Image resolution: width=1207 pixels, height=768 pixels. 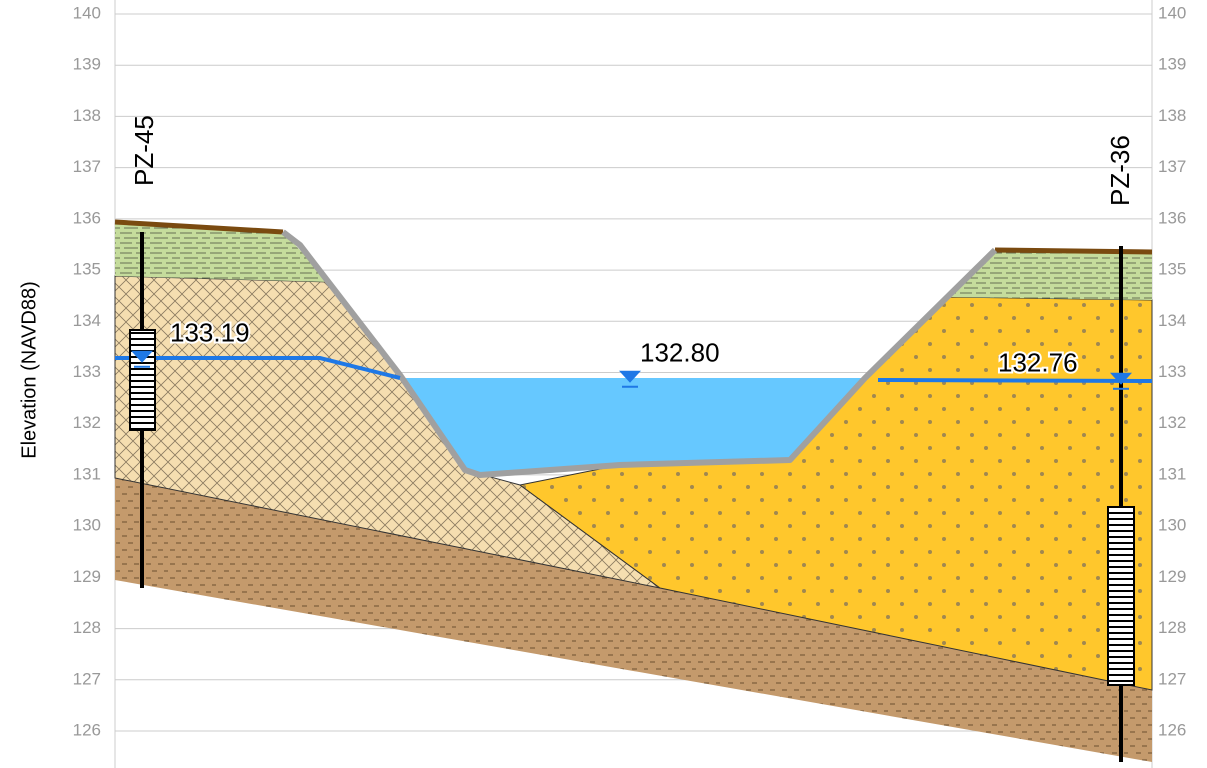 I want to click on axis-label: Elevation (NAVD88), so click(x=29, y=369).